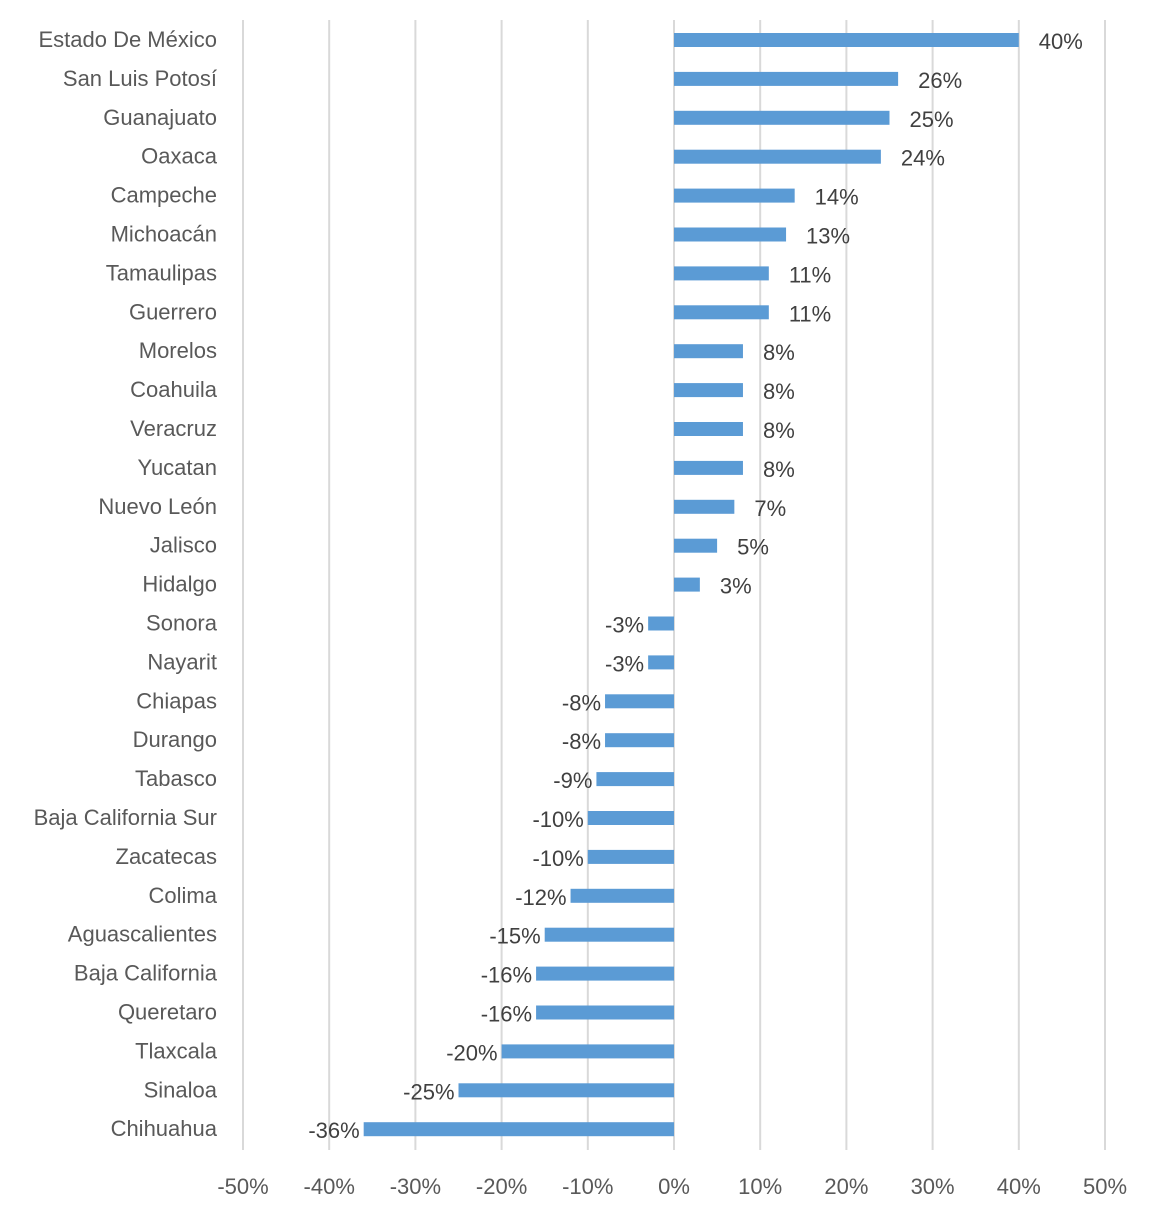 The image size is (1150, 1208). What do you see at coordinates (173, 428) in the screenshot?
I see `category-label: Veracruz` at bounding box center [173, 428].